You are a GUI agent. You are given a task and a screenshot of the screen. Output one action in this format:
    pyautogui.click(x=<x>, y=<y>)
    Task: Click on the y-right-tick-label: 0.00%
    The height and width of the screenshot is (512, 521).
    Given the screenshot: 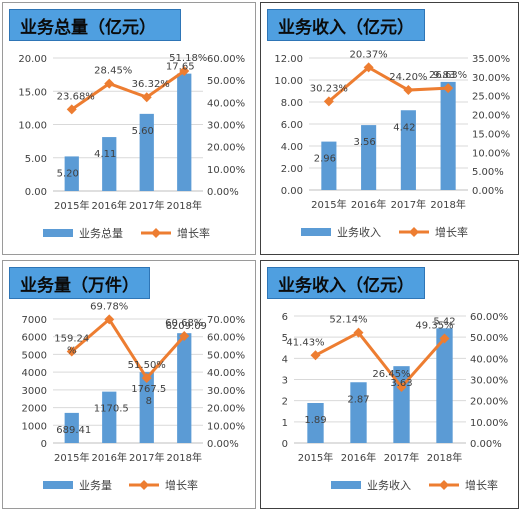 What is the action you would take?
    pyautogui.click(x=223, y=192)
    